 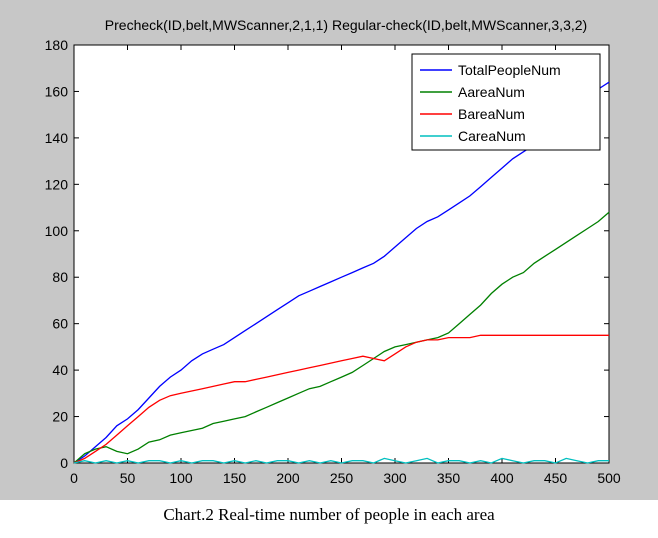 What do you see at coordinates (181, 478) in the screenshot?
I see `x-tick-label: 100` at bounding box center [181, 478].